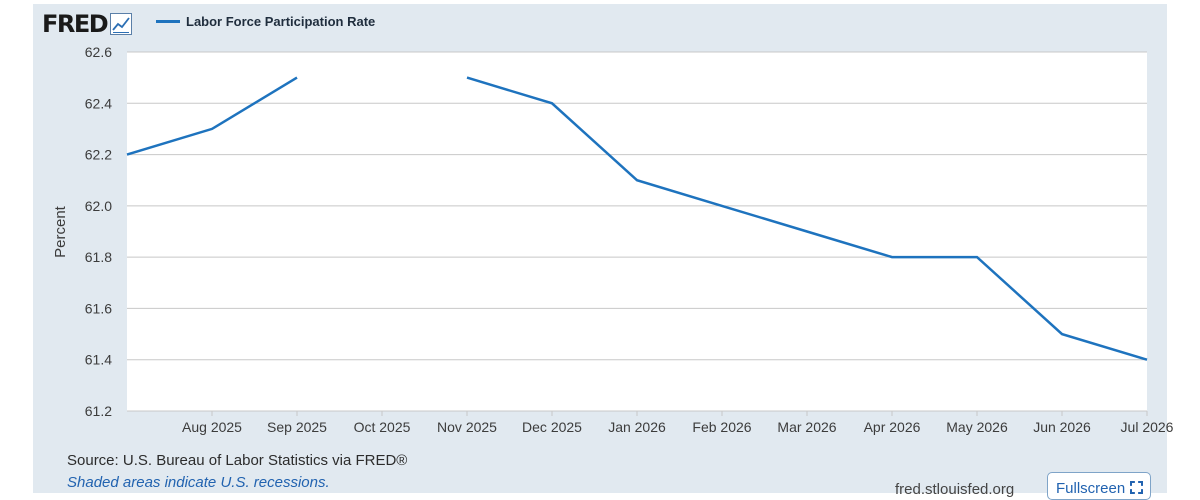  Describe the element at coordinates (98, 360) in the screenshot. I see `y-tick-label: 61.4` at that location.